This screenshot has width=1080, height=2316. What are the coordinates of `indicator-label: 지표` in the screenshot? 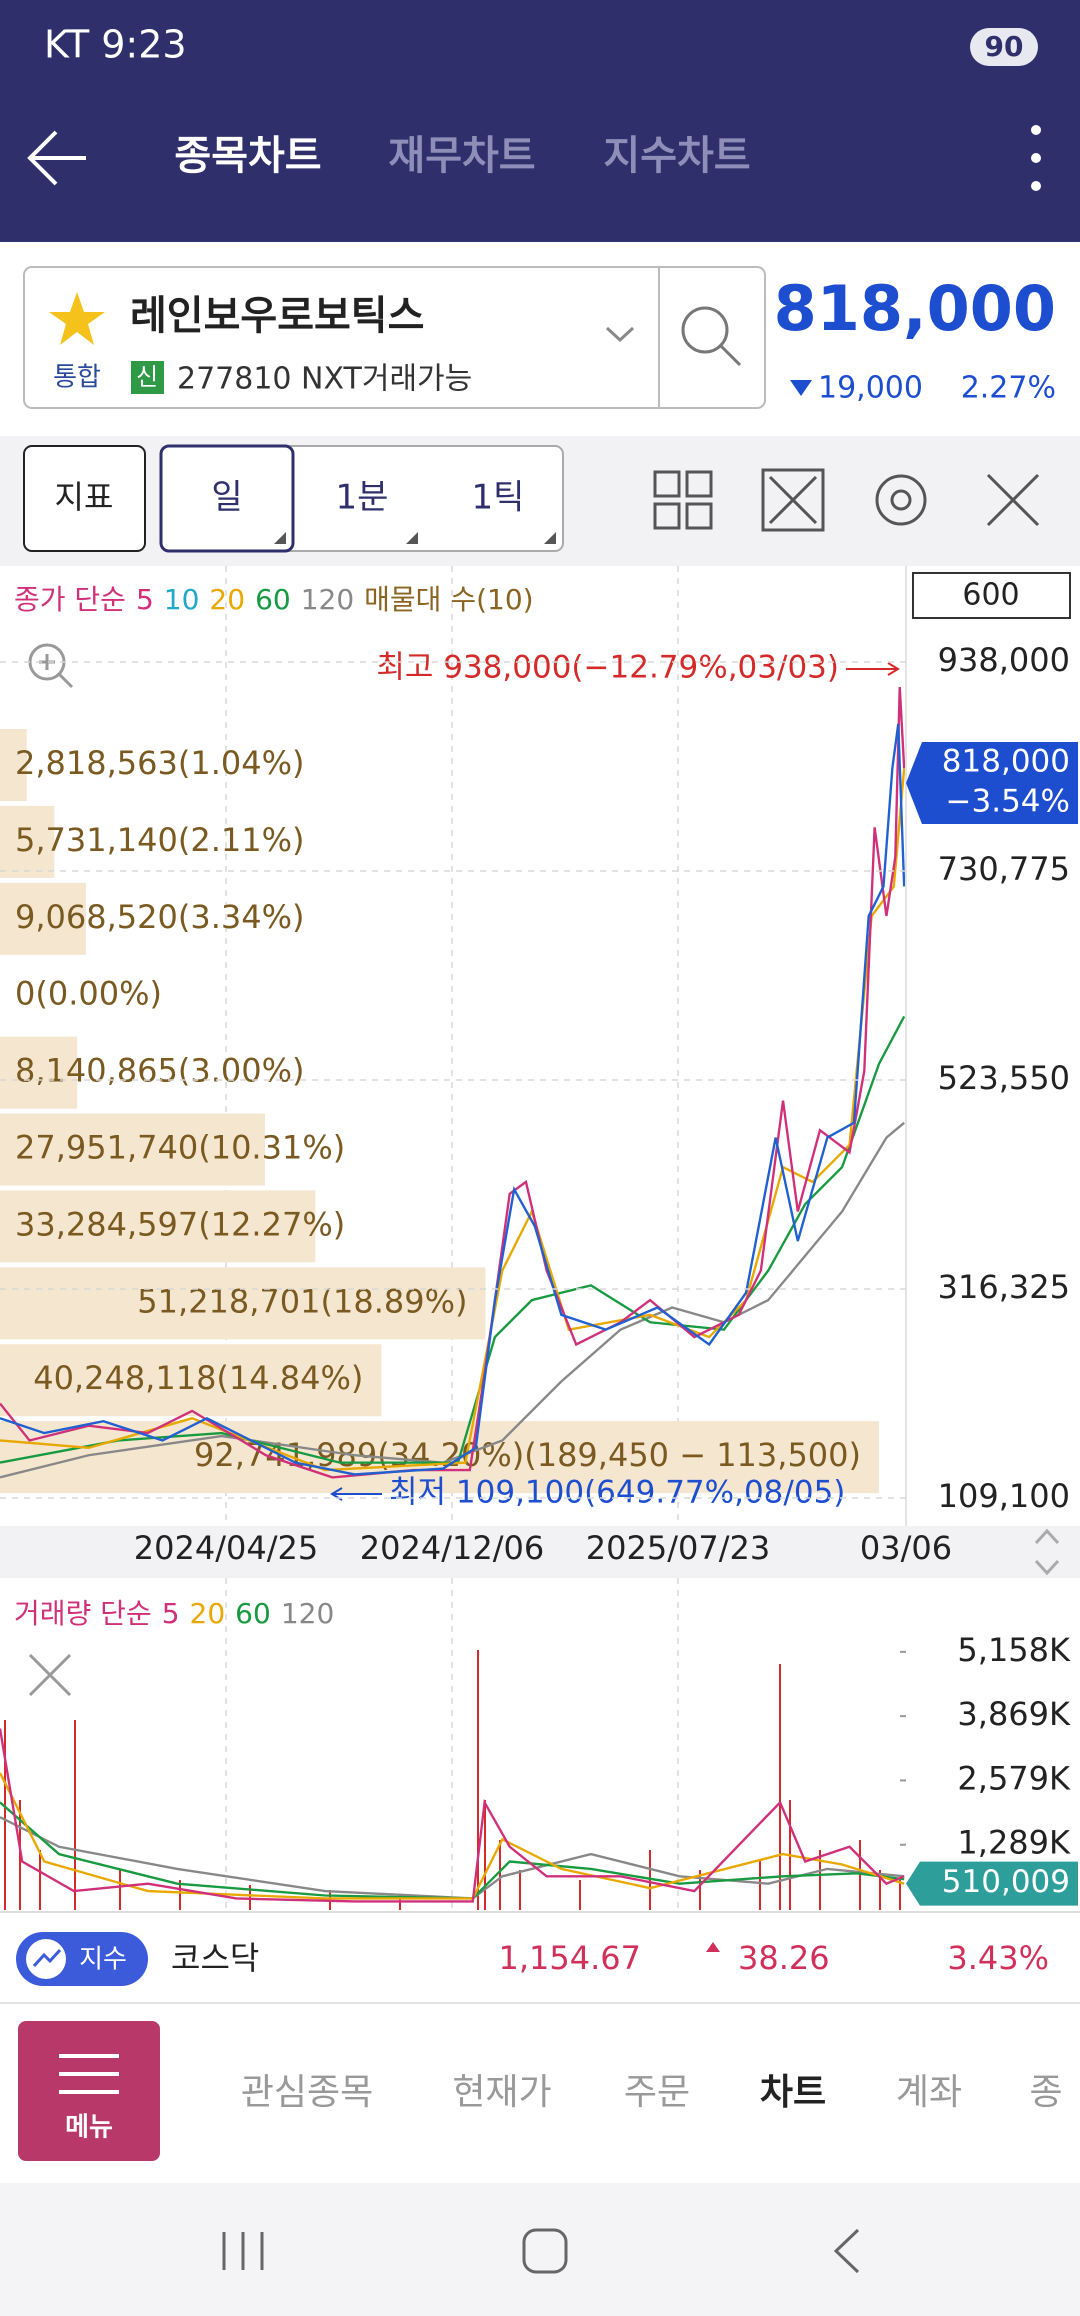 It's located at (84, 497).